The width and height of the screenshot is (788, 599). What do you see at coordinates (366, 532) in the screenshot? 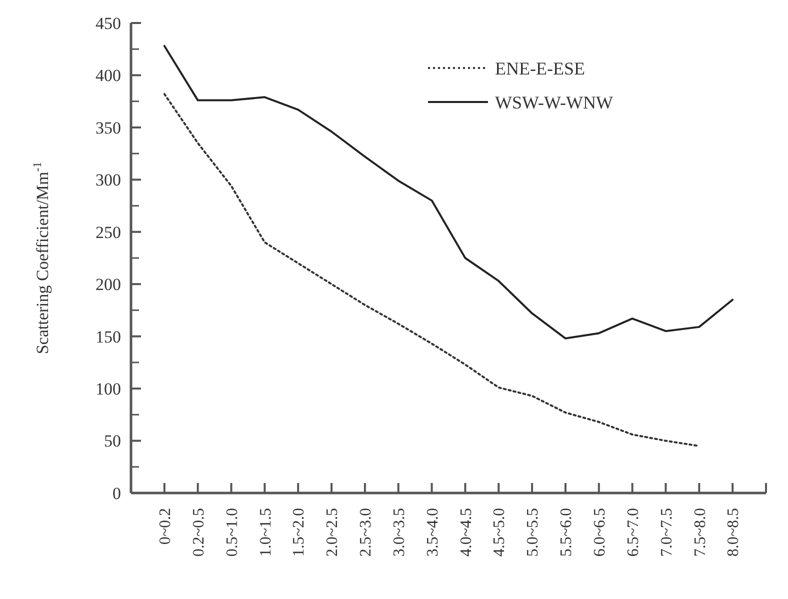
I see `x-tick-label: 2.5~3.0` at bounding box center [366, 532].